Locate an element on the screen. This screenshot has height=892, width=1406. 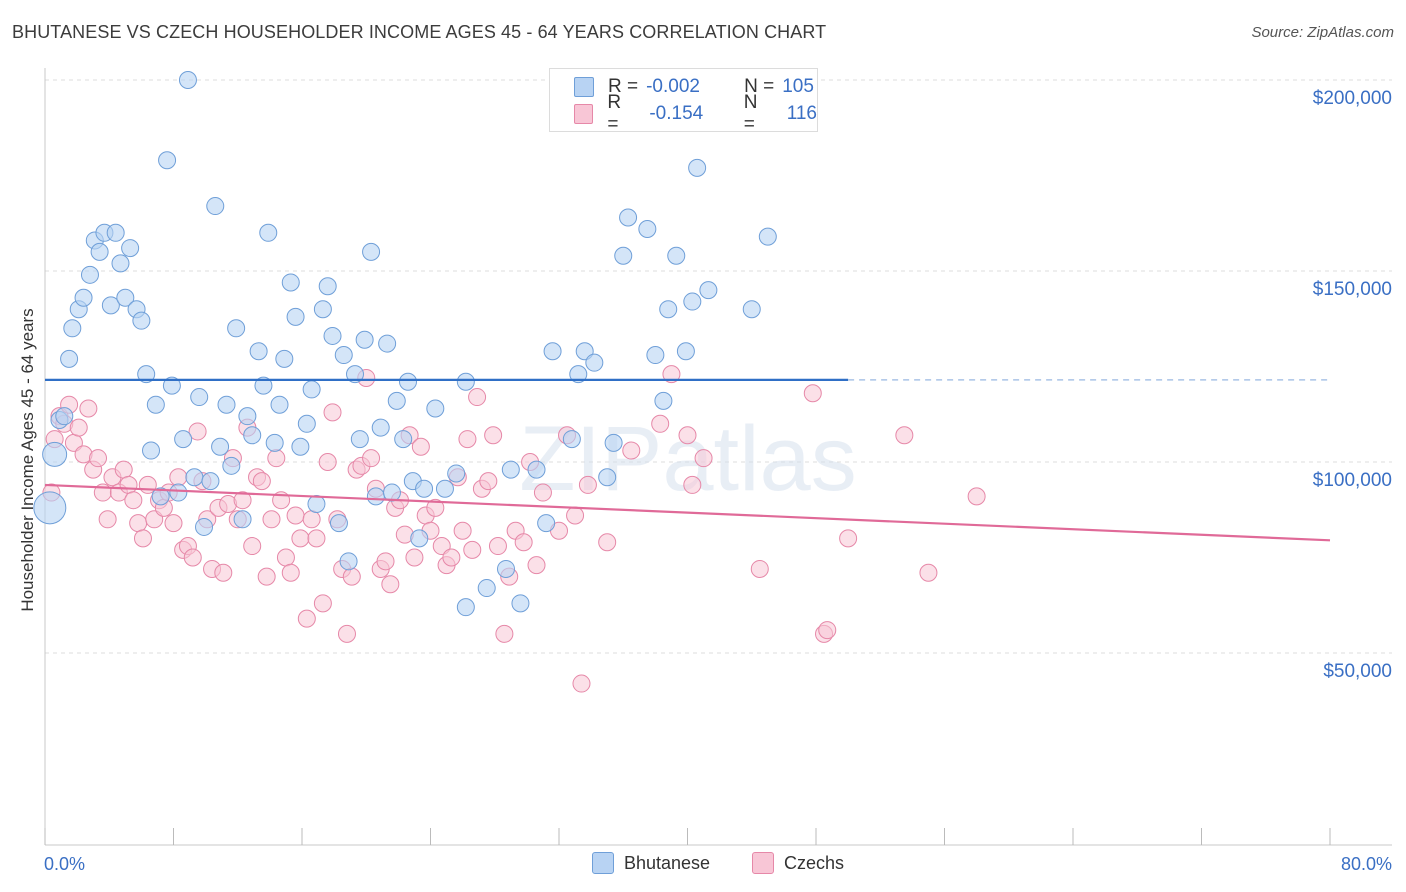
watermark: ZIPatlas is located at coordinates (687, 459).